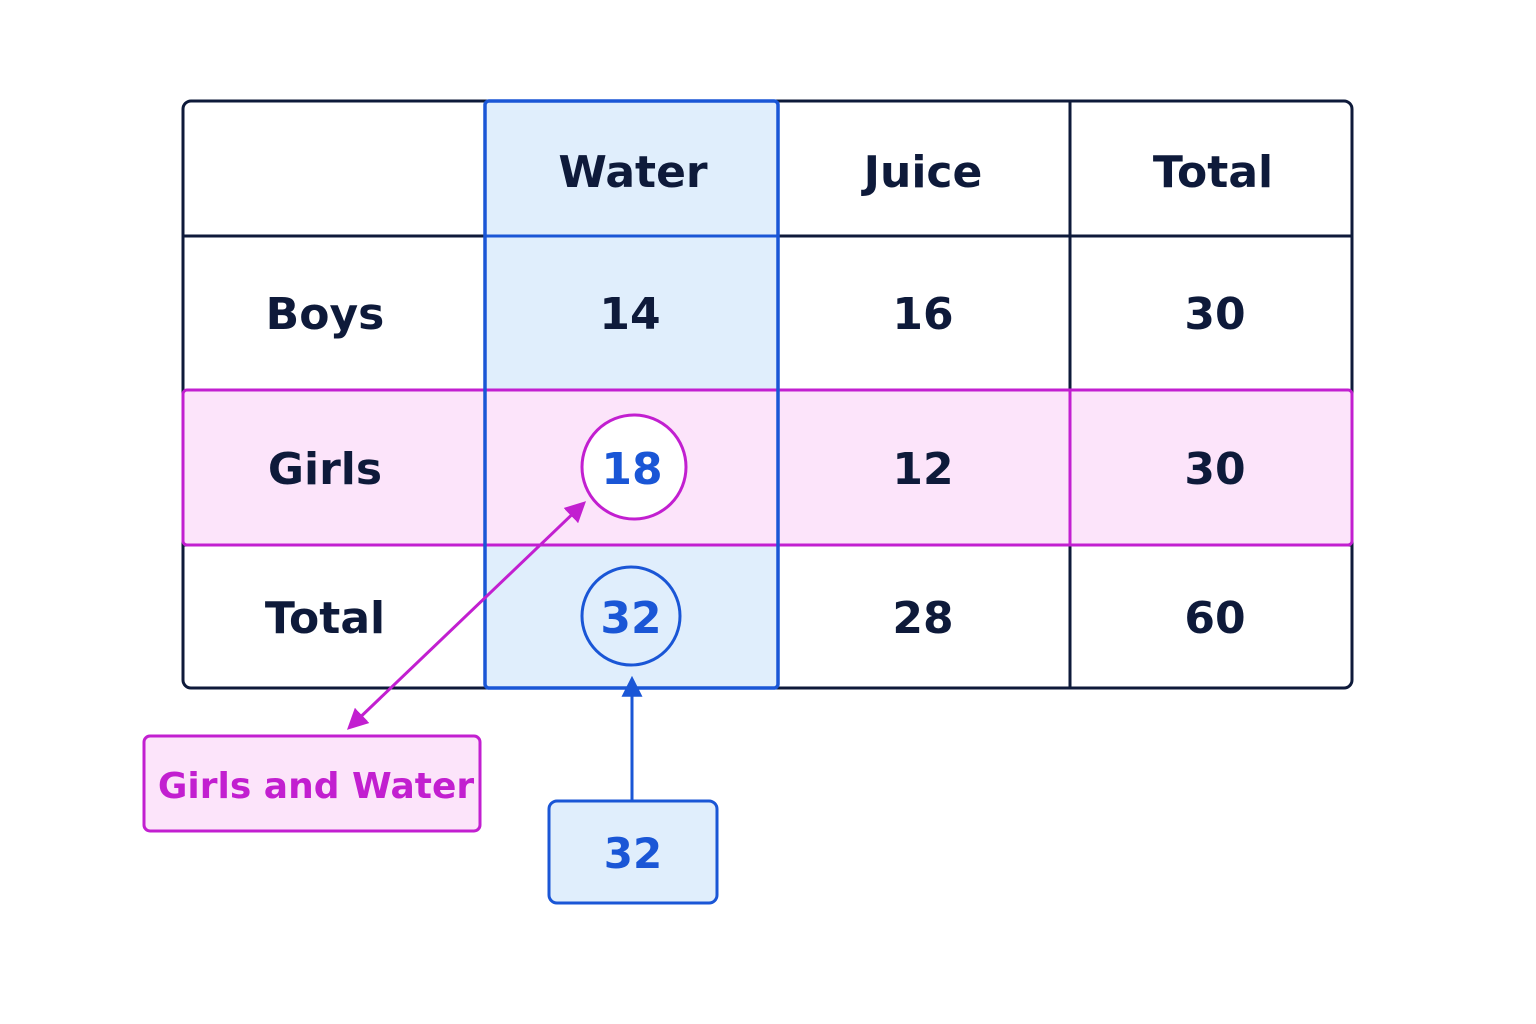 Image resolution: width=1536 pixels, height=1024 pixels. Describe the element at coordinates (767, 467) in the screenshot. I see `girls-row-outline` at that location.